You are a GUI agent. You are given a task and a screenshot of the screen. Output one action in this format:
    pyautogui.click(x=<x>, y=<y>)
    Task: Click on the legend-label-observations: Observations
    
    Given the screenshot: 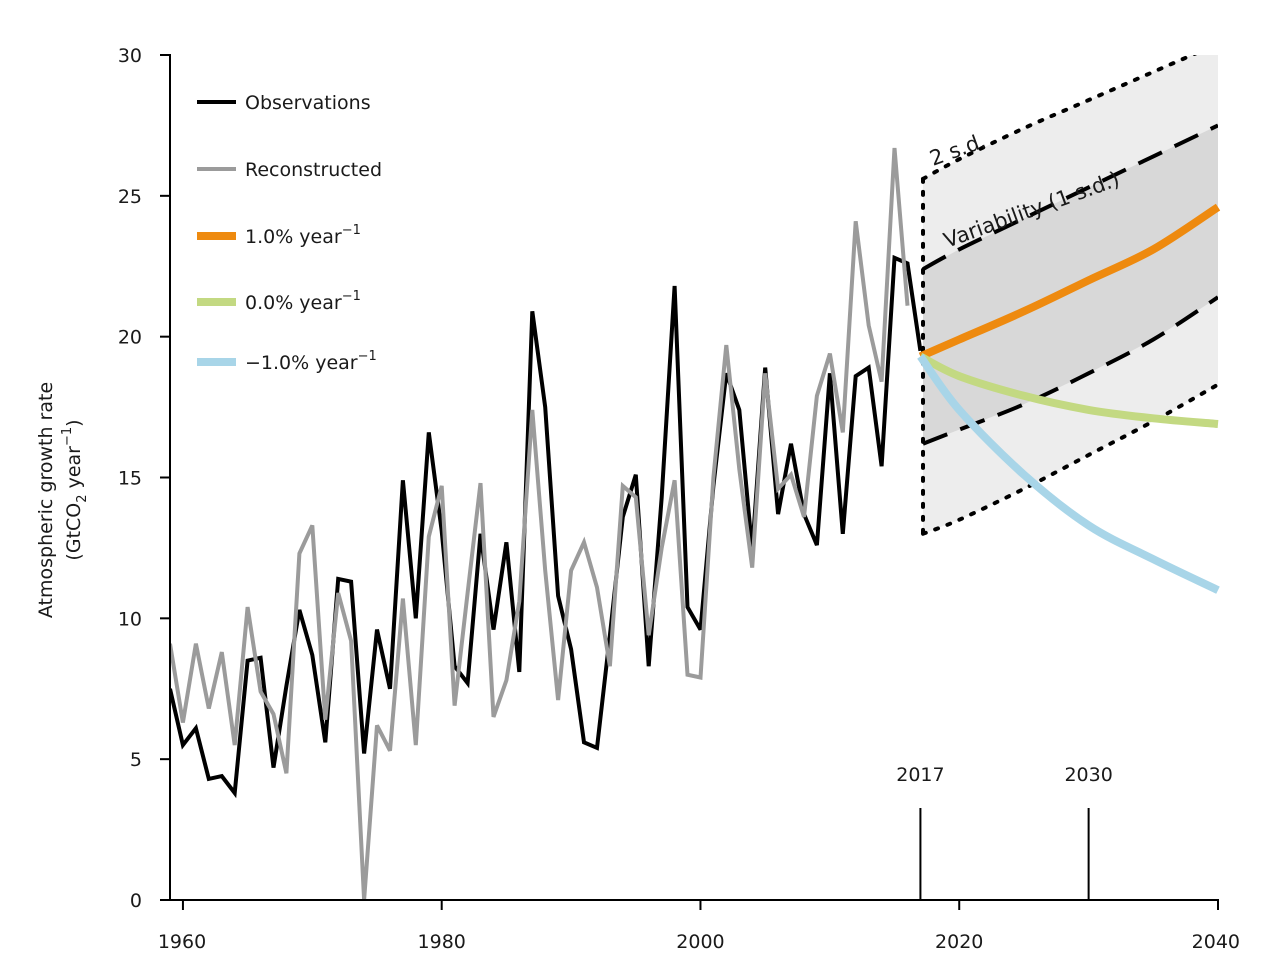 What is the action you would take?
    pyautogui.click(x=308, y=103)
    